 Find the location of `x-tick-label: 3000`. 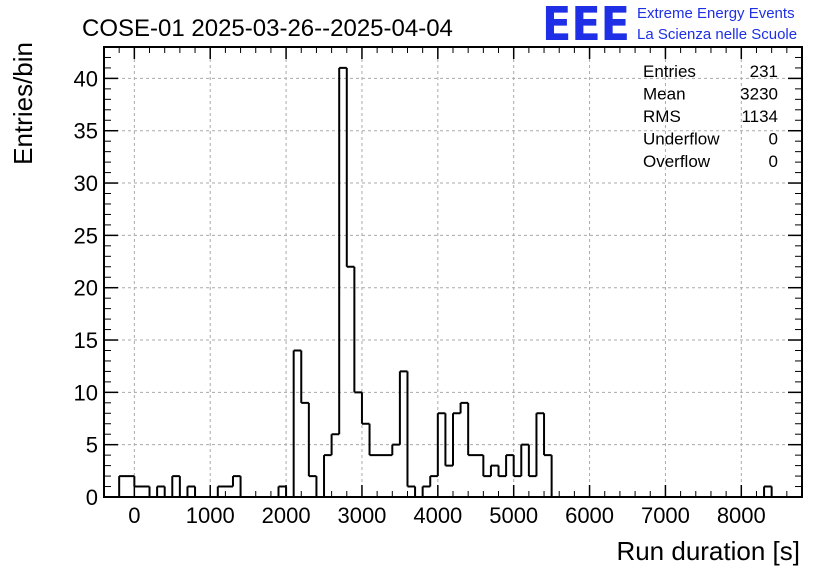

x-tick-label: 3000 is located at coordinates (361, 515).